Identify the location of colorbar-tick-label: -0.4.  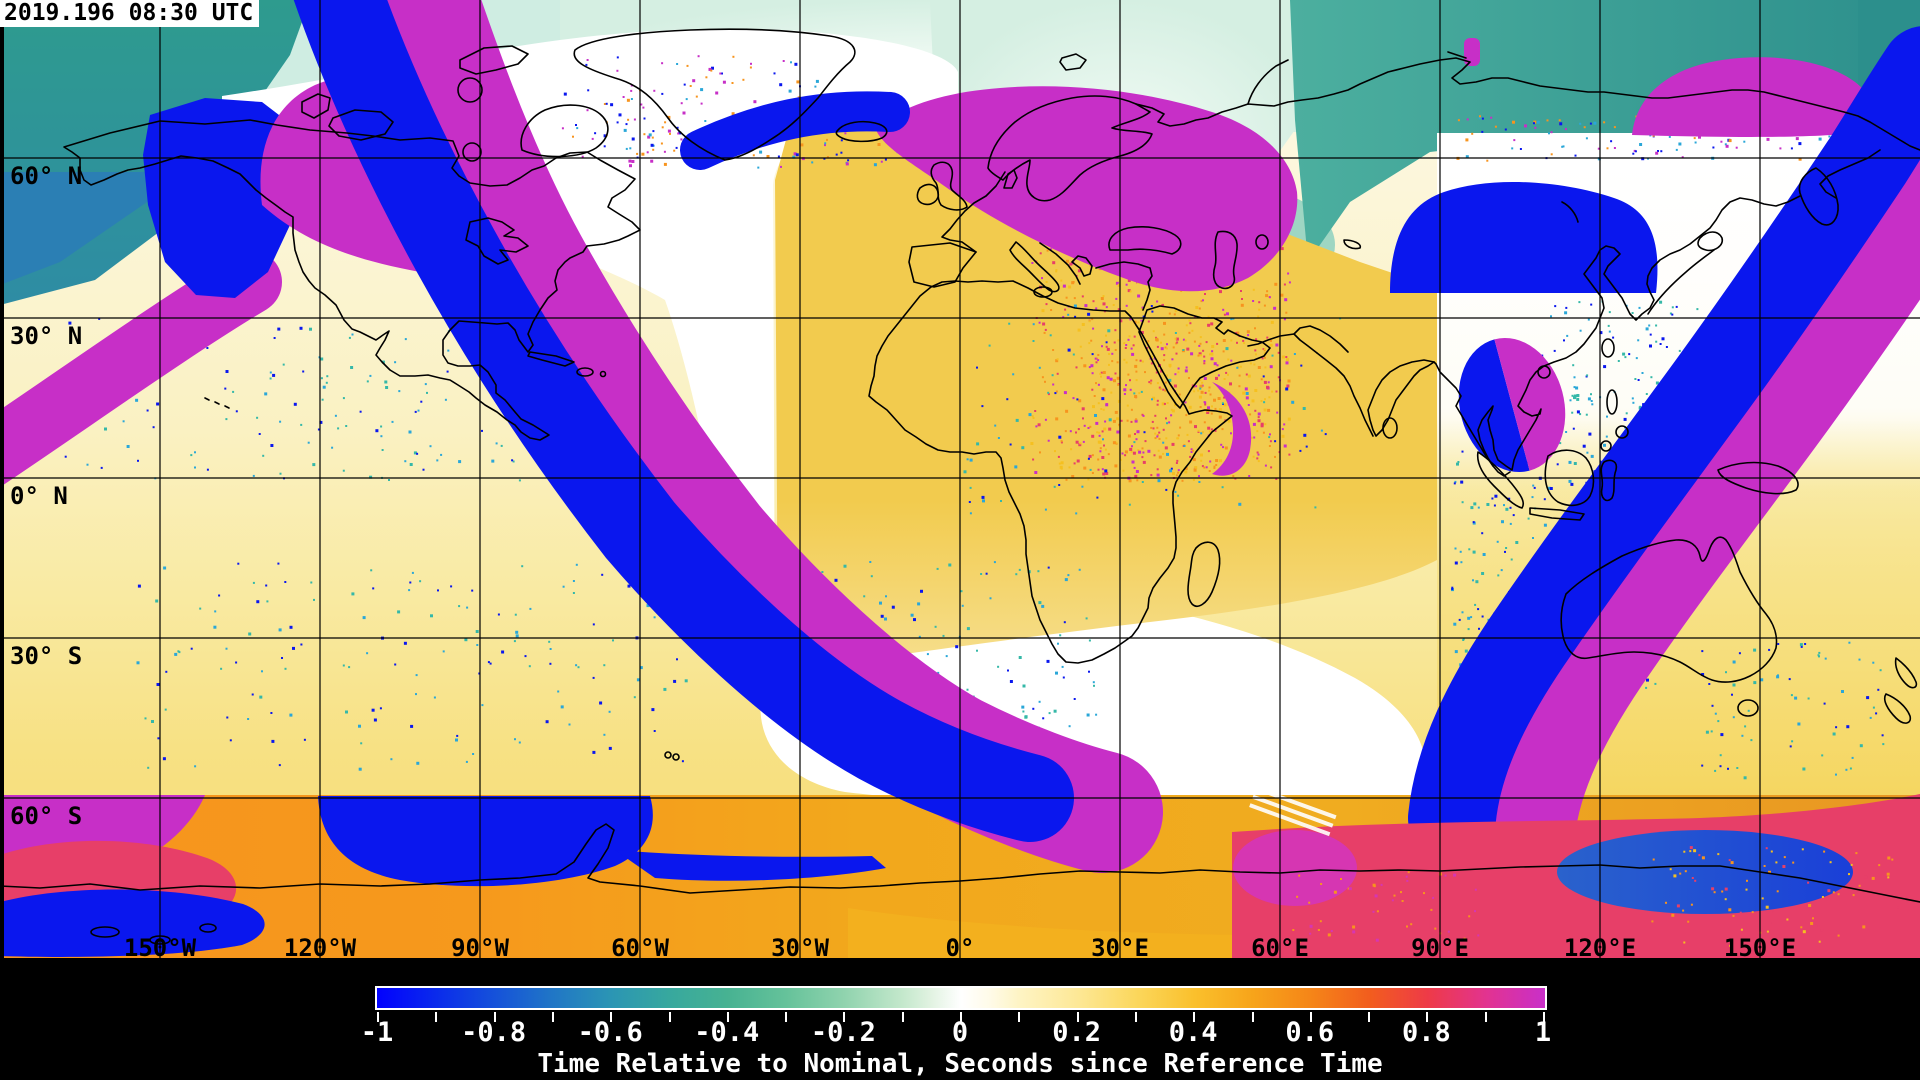
(727, 1032).